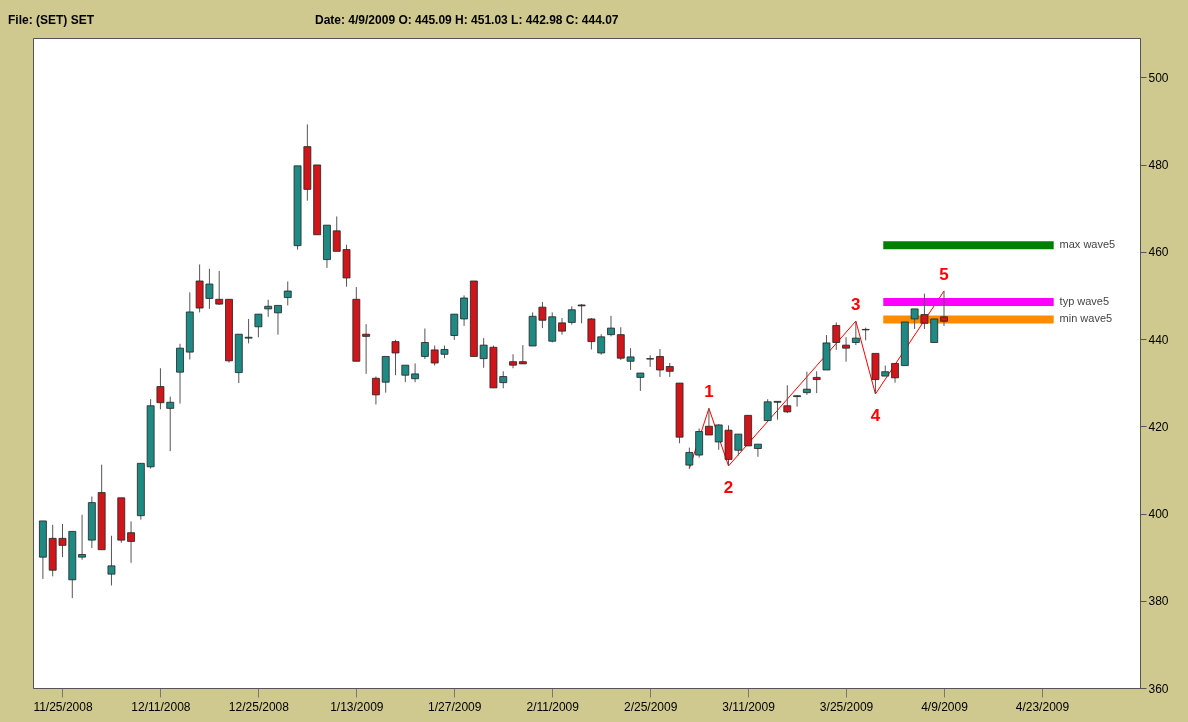 Image resolution: width=1188 pixels, height=722 pixels. Describe the element at coordinates (161, 706) in the screenshot. I see `x-tick-label: 12/11/2008` at that location.